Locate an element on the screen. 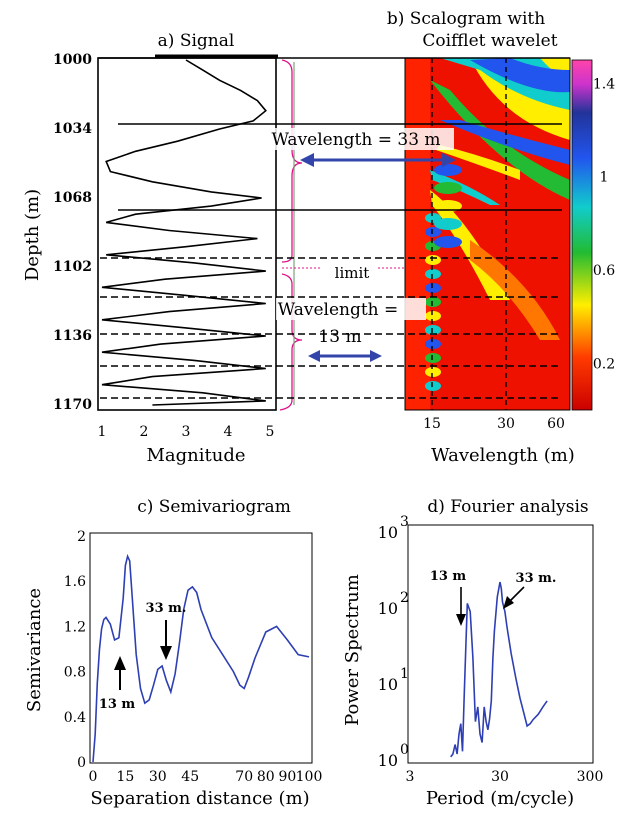  magnitude-tick-label: 3 is located at coordinates (186, 432).